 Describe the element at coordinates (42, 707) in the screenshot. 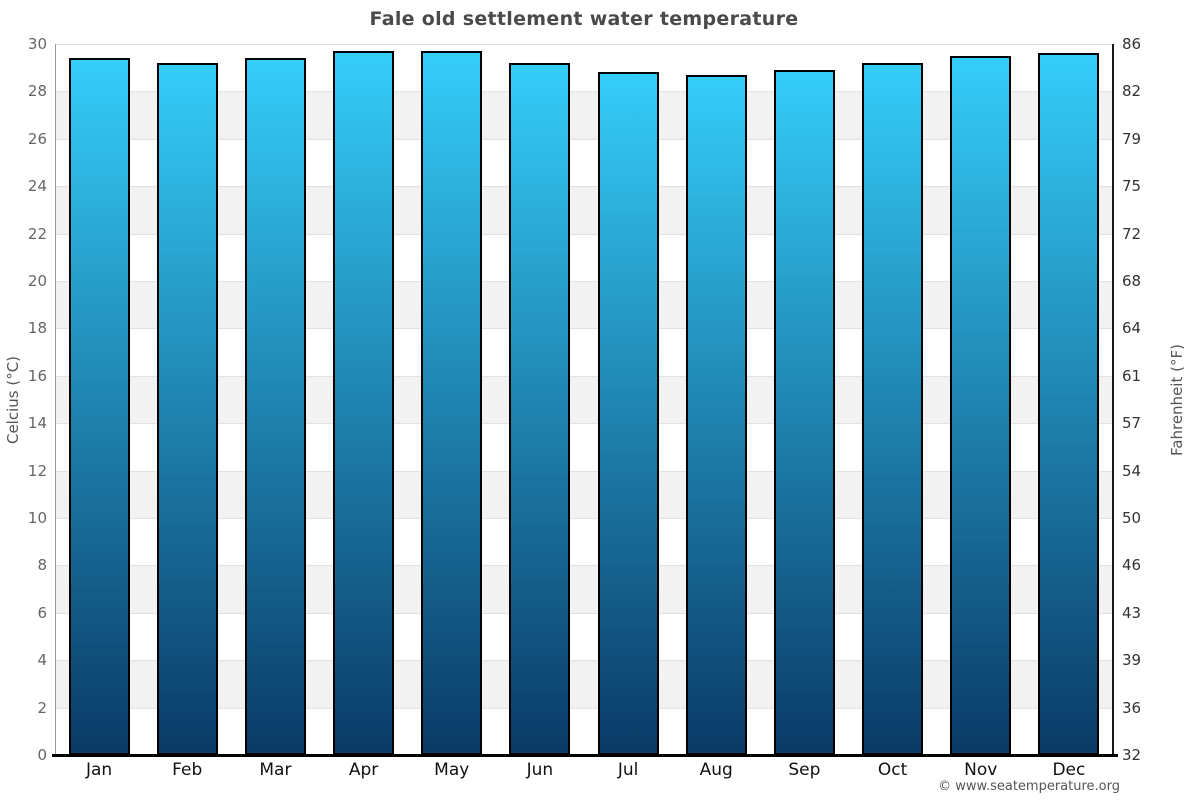

I see `ytick-celsius-2: 2` at that location.